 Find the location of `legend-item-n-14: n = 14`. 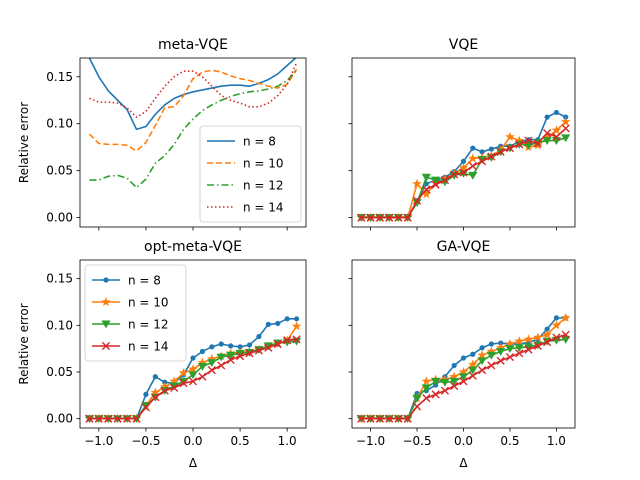

legend-item-n-14: n = 14 is located at coordinates (130, 347).